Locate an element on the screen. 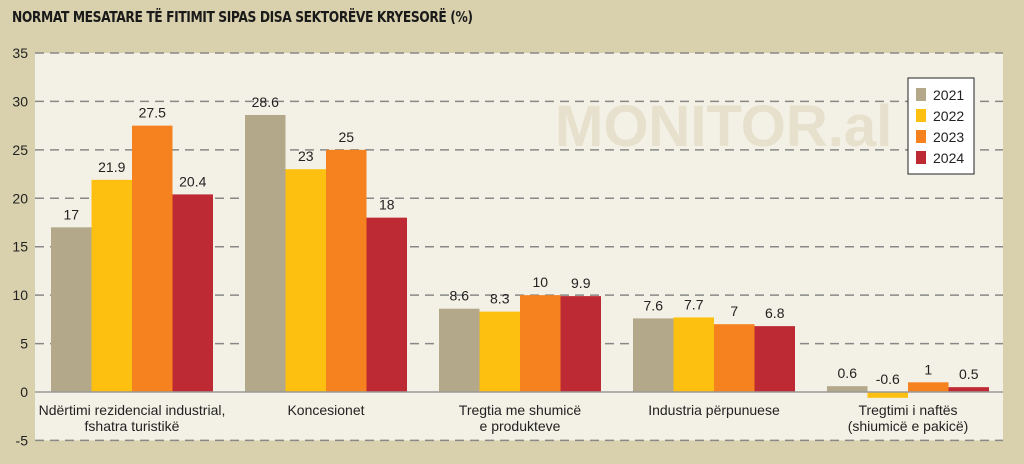 The width and height of the screenshot is (1024, 464). y-tick-label: 5 is located at coordinates (24, 344).